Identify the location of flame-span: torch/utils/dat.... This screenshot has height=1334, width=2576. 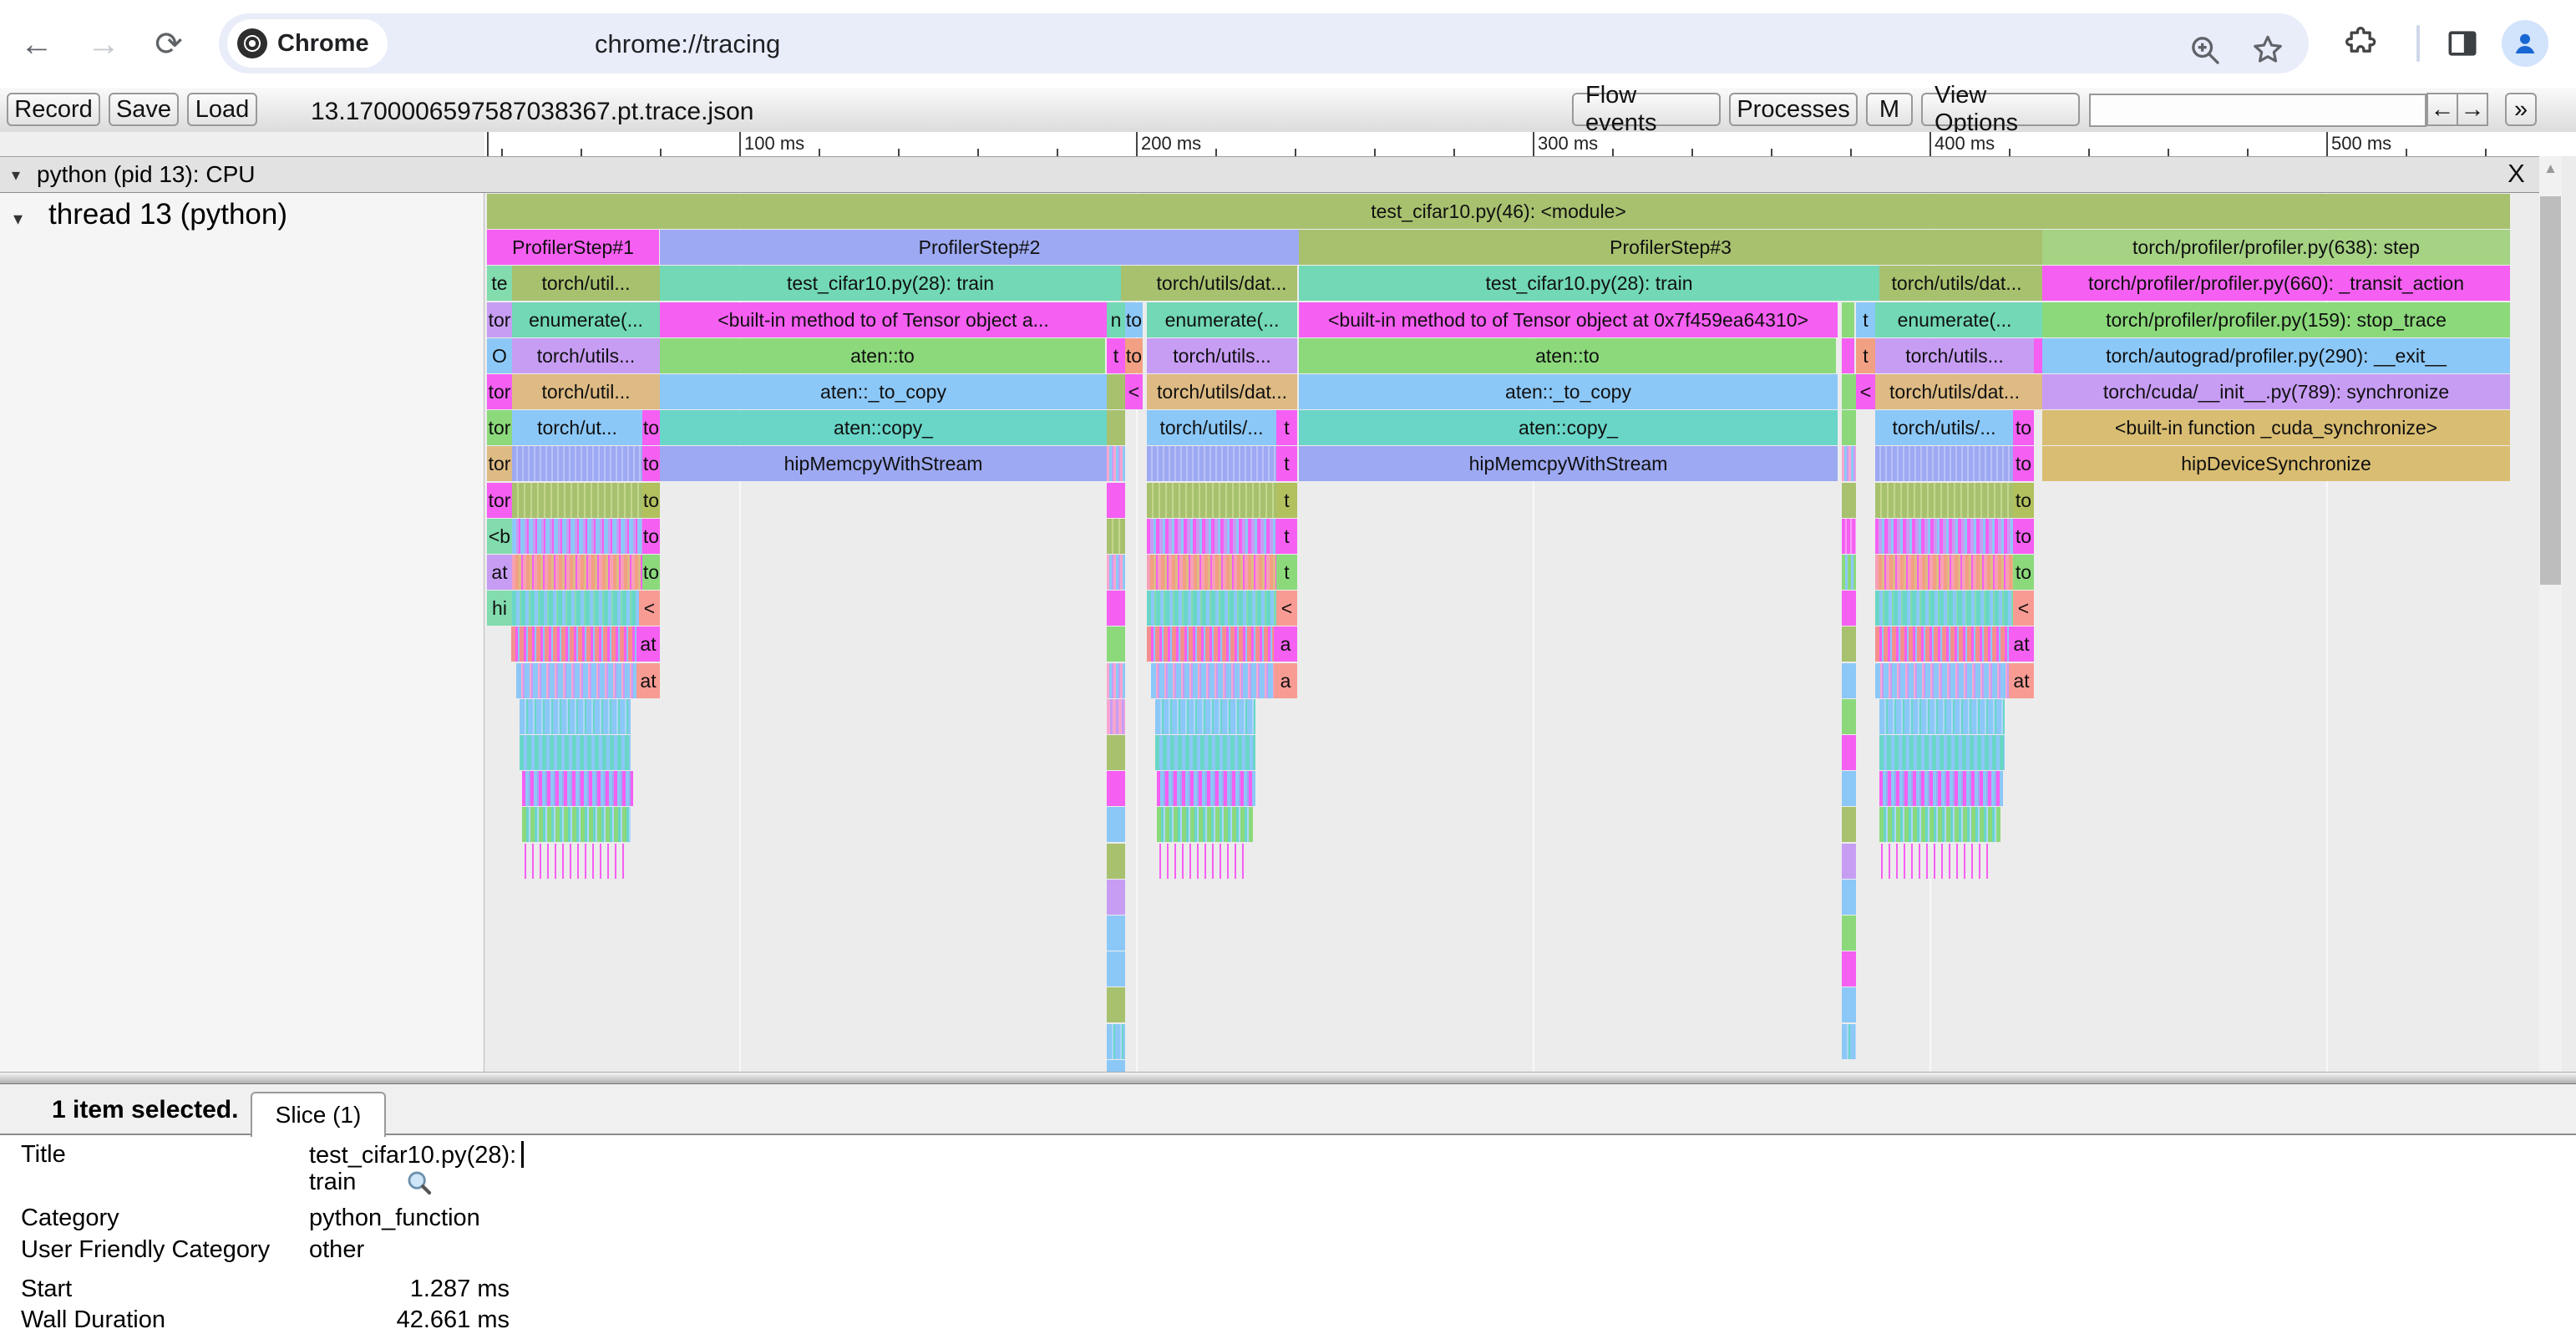
(1954, 391).